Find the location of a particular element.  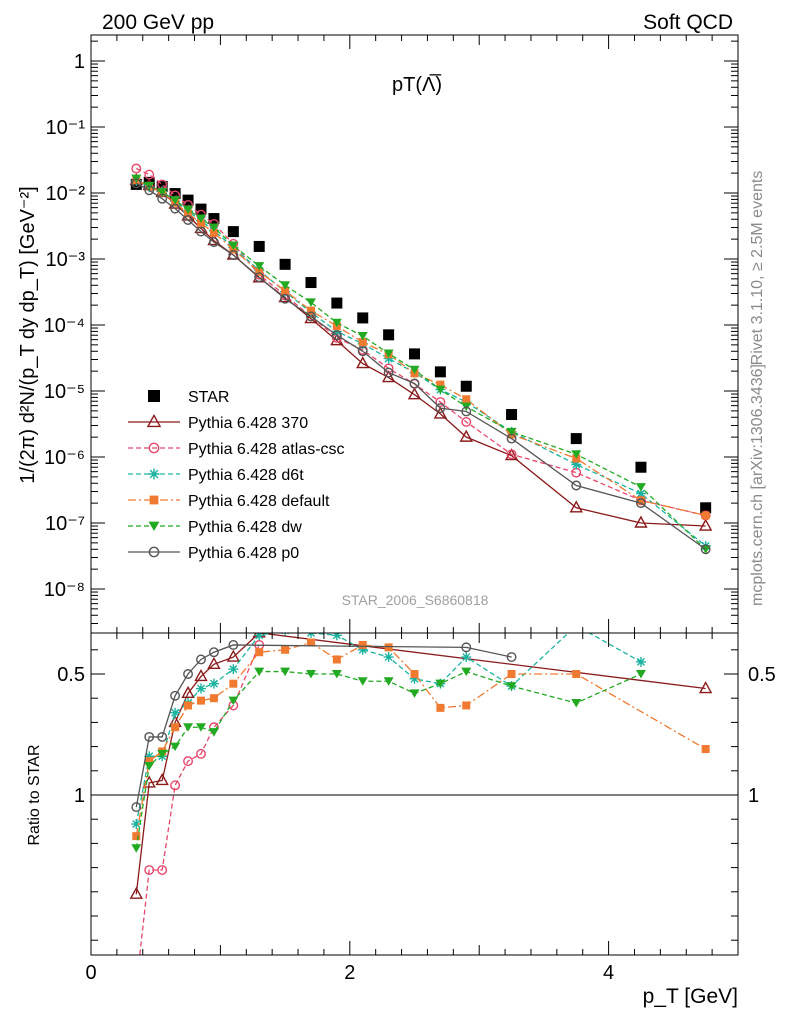

x-tick-label: 2 is located at coordinates (349, 973).